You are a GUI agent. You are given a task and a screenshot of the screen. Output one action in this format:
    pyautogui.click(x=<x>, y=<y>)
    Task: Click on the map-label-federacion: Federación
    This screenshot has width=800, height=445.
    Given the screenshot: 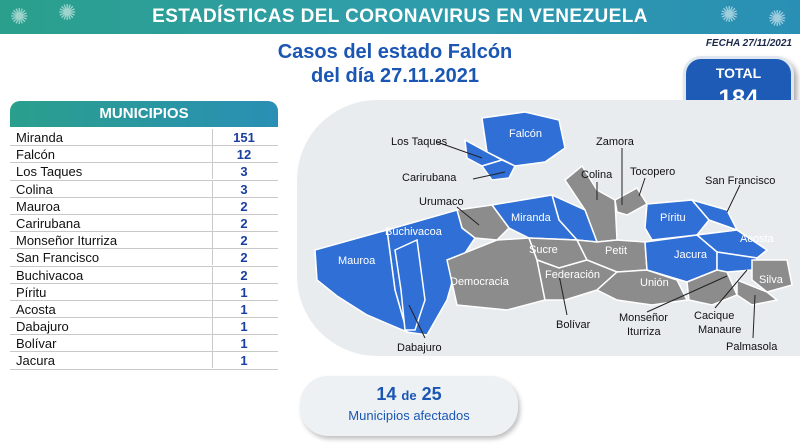 What is the action you would take?
    pyautogui.click(x=573, y=275)
    